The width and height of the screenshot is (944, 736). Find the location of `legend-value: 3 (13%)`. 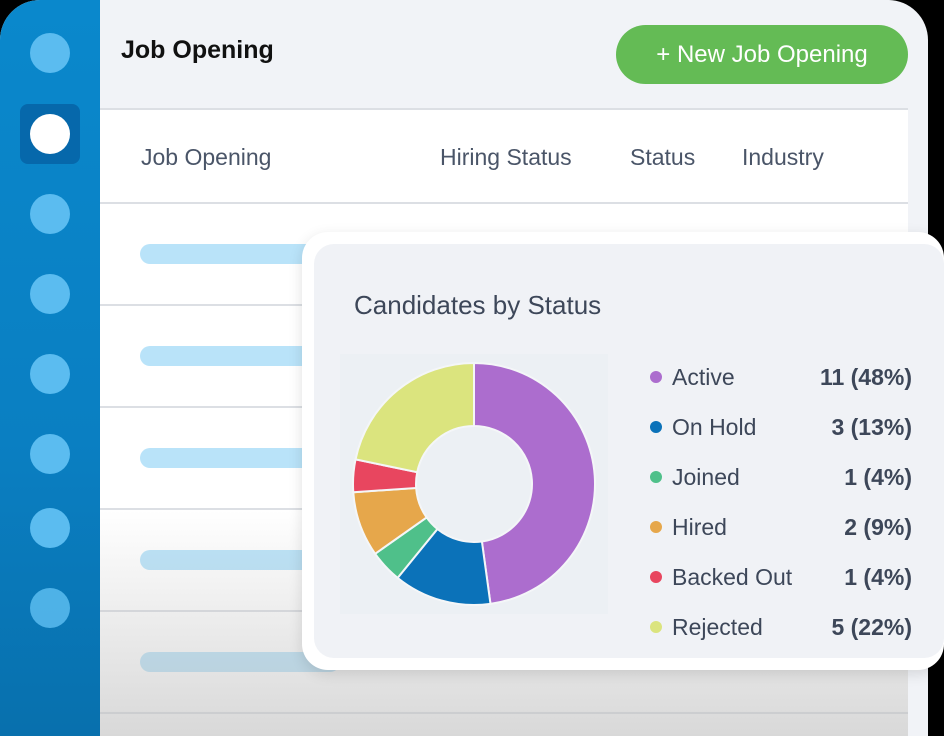

legend-value: 3 (13%) is located at coordinates (871, 426).